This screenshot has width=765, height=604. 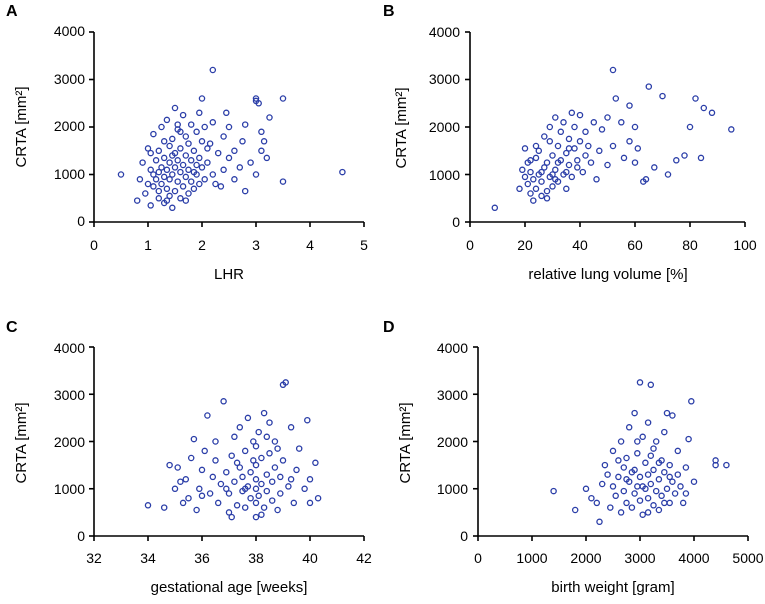 I want to click on y-tick-label: 2000, so click(x=69, y=442).